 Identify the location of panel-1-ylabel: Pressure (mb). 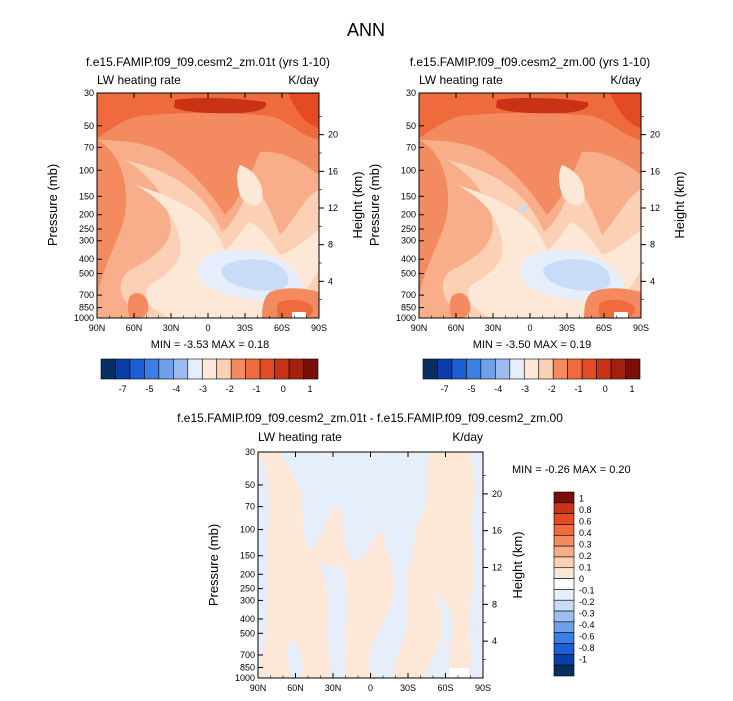
(52, 205).